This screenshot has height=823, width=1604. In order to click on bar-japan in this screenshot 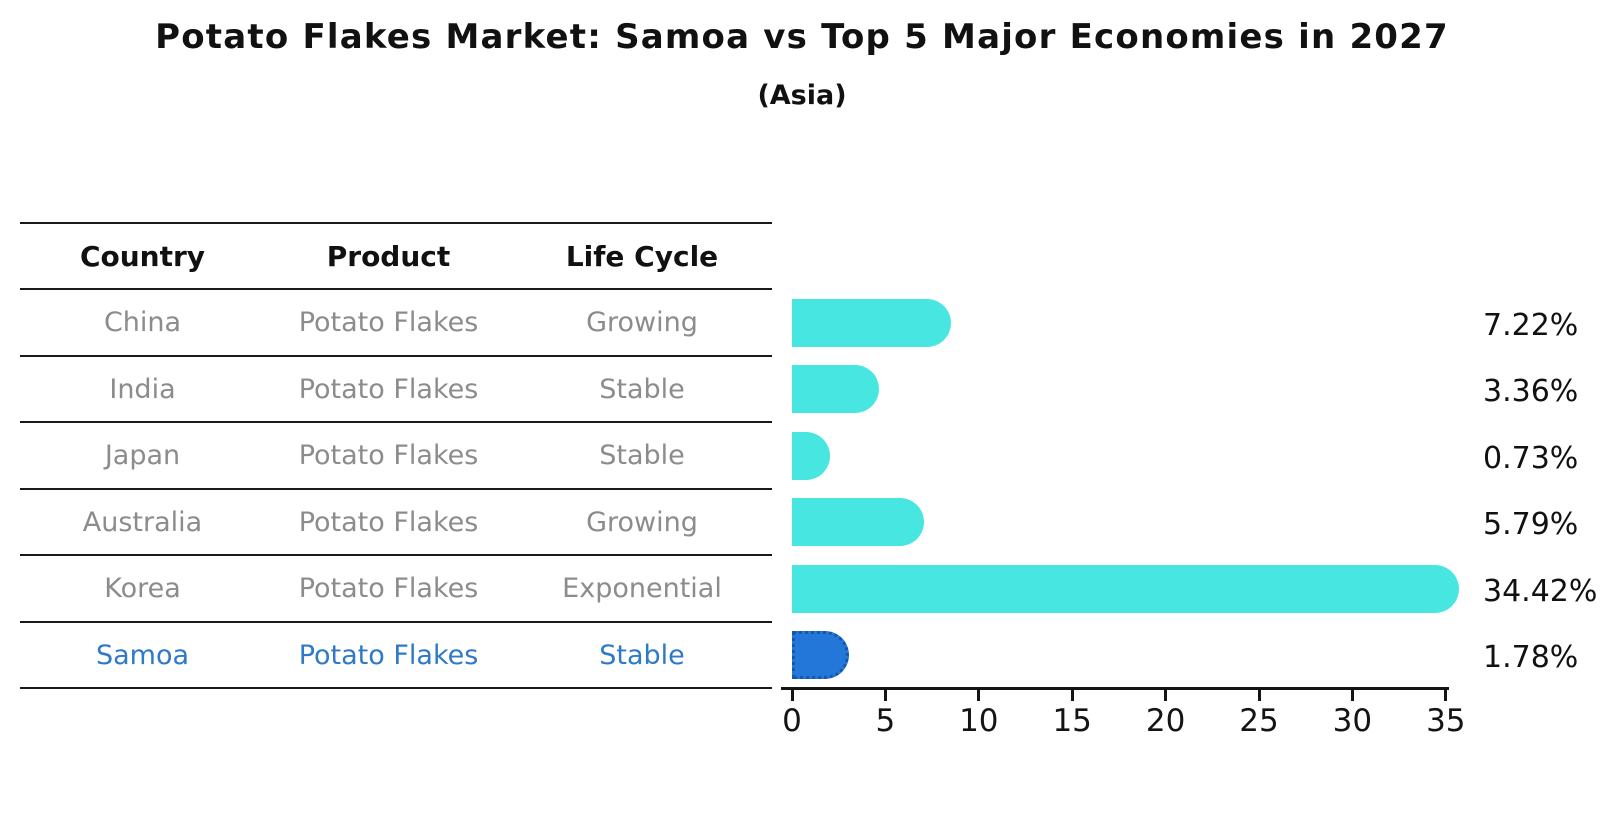, I will do `click(811, 455)`.